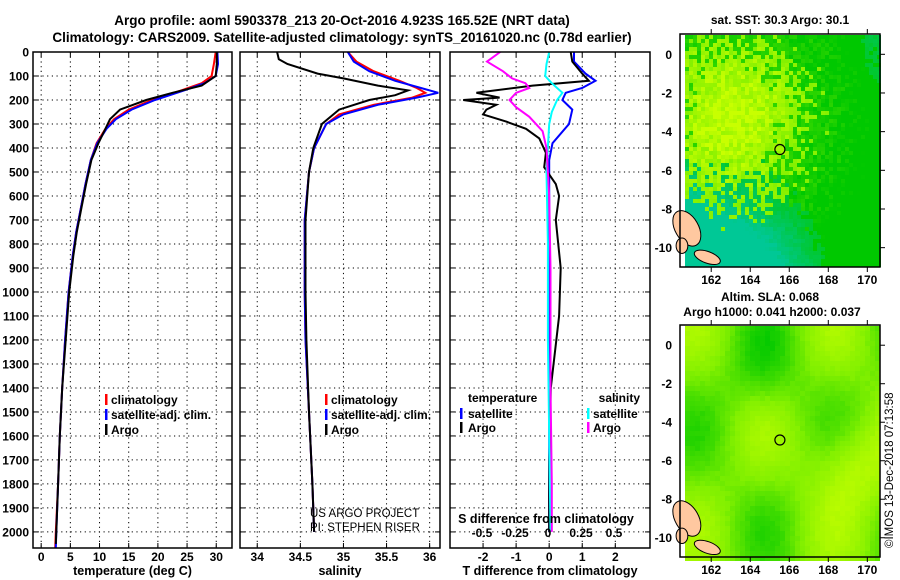 The image size is (900, 580). I want to click on x-tick-label: 5, so click(70, 557).